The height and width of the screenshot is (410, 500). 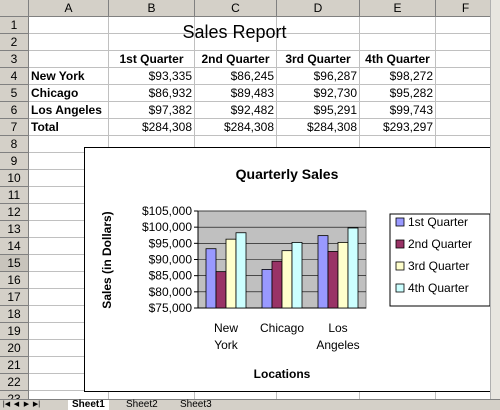 I want to click on row-header: 9, so click(x=14, y=161).